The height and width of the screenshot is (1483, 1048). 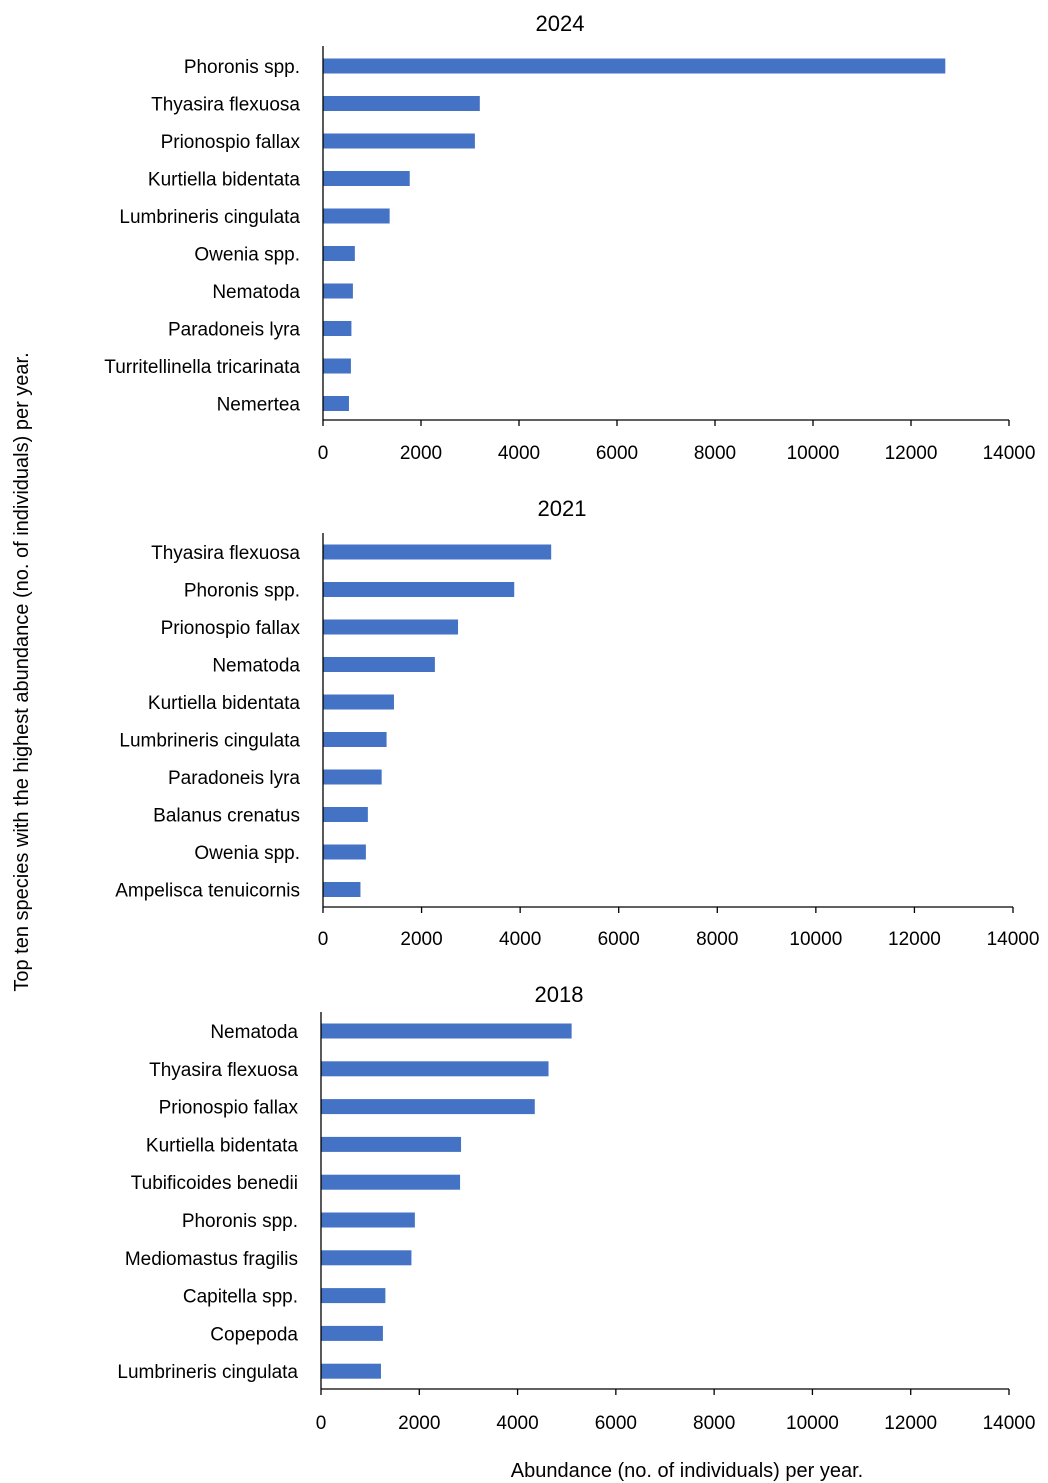 What do you see at coordinates (211, 1259) in the screenshot?
I see `category-label: Mediomastus fragilis` at bounding box center [211, 1259].